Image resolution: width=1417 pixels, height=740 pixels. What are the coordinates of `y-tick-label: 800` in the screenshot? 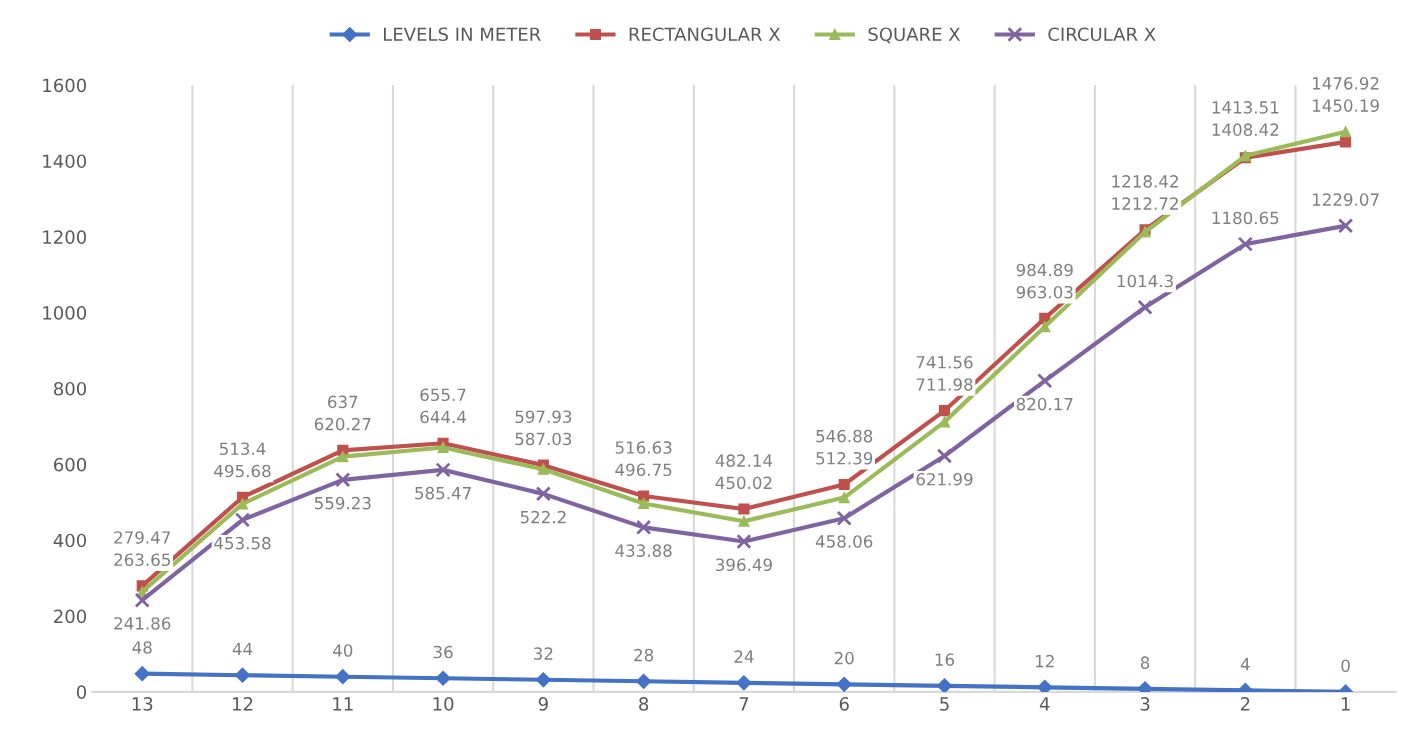 It's located at (70, 388).